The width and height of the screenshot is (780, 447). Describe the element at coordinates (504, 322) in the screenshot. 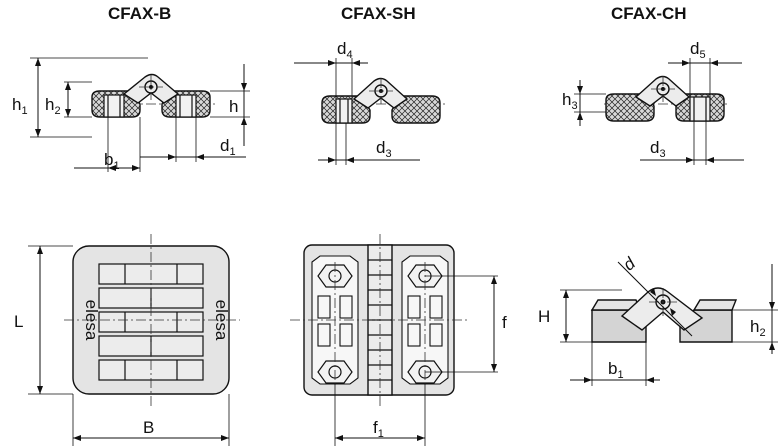

I see `label-f: f` at that location.